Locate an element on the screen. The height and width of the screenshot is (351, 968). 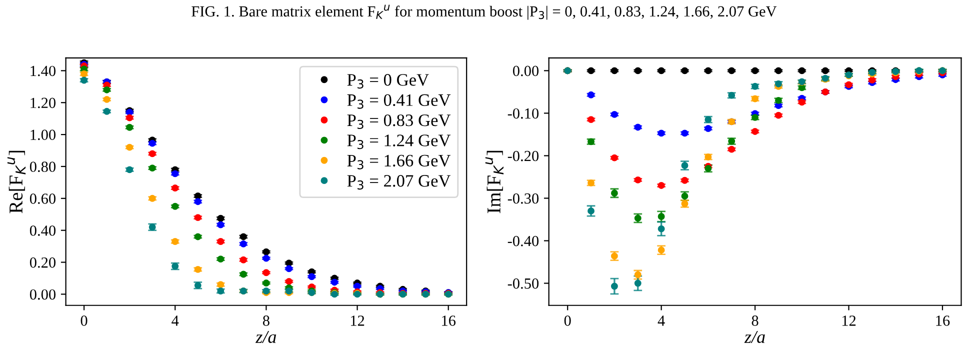
legend-label: P$_{3}$ = 0.41 GeV is located at coordinates (399, 101).